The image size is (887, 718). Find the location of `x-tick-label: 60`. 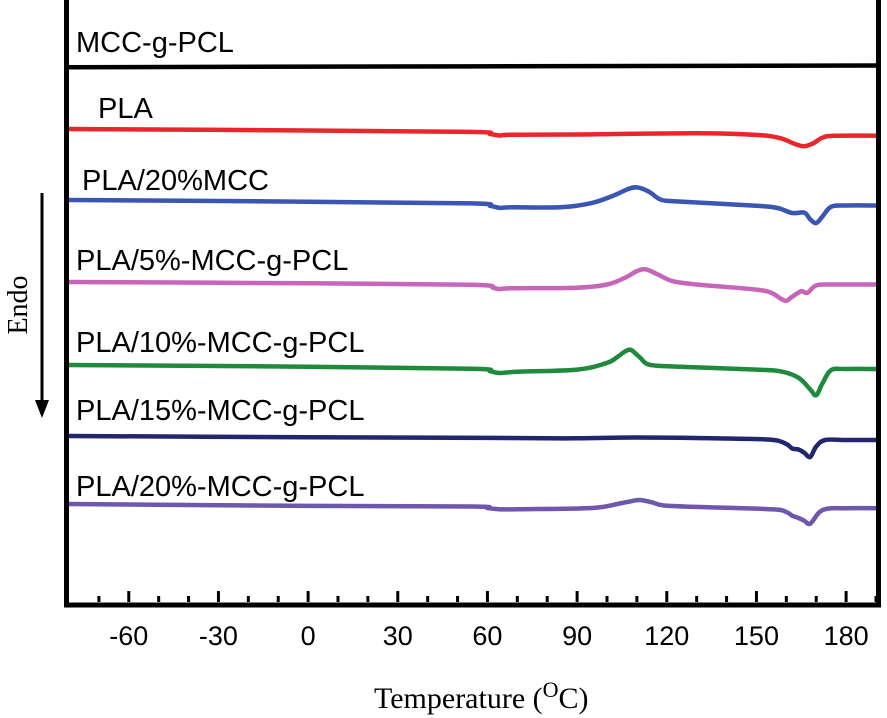

x-tick-label: 60 is located at coordinates (487, 636).